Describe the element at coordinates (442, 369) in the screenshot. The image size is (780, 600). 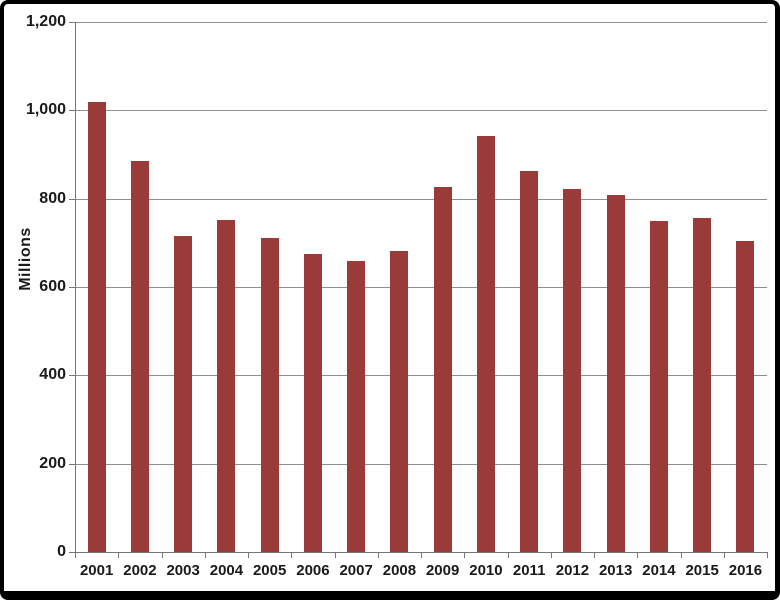
I see `bar-2009` at that location.